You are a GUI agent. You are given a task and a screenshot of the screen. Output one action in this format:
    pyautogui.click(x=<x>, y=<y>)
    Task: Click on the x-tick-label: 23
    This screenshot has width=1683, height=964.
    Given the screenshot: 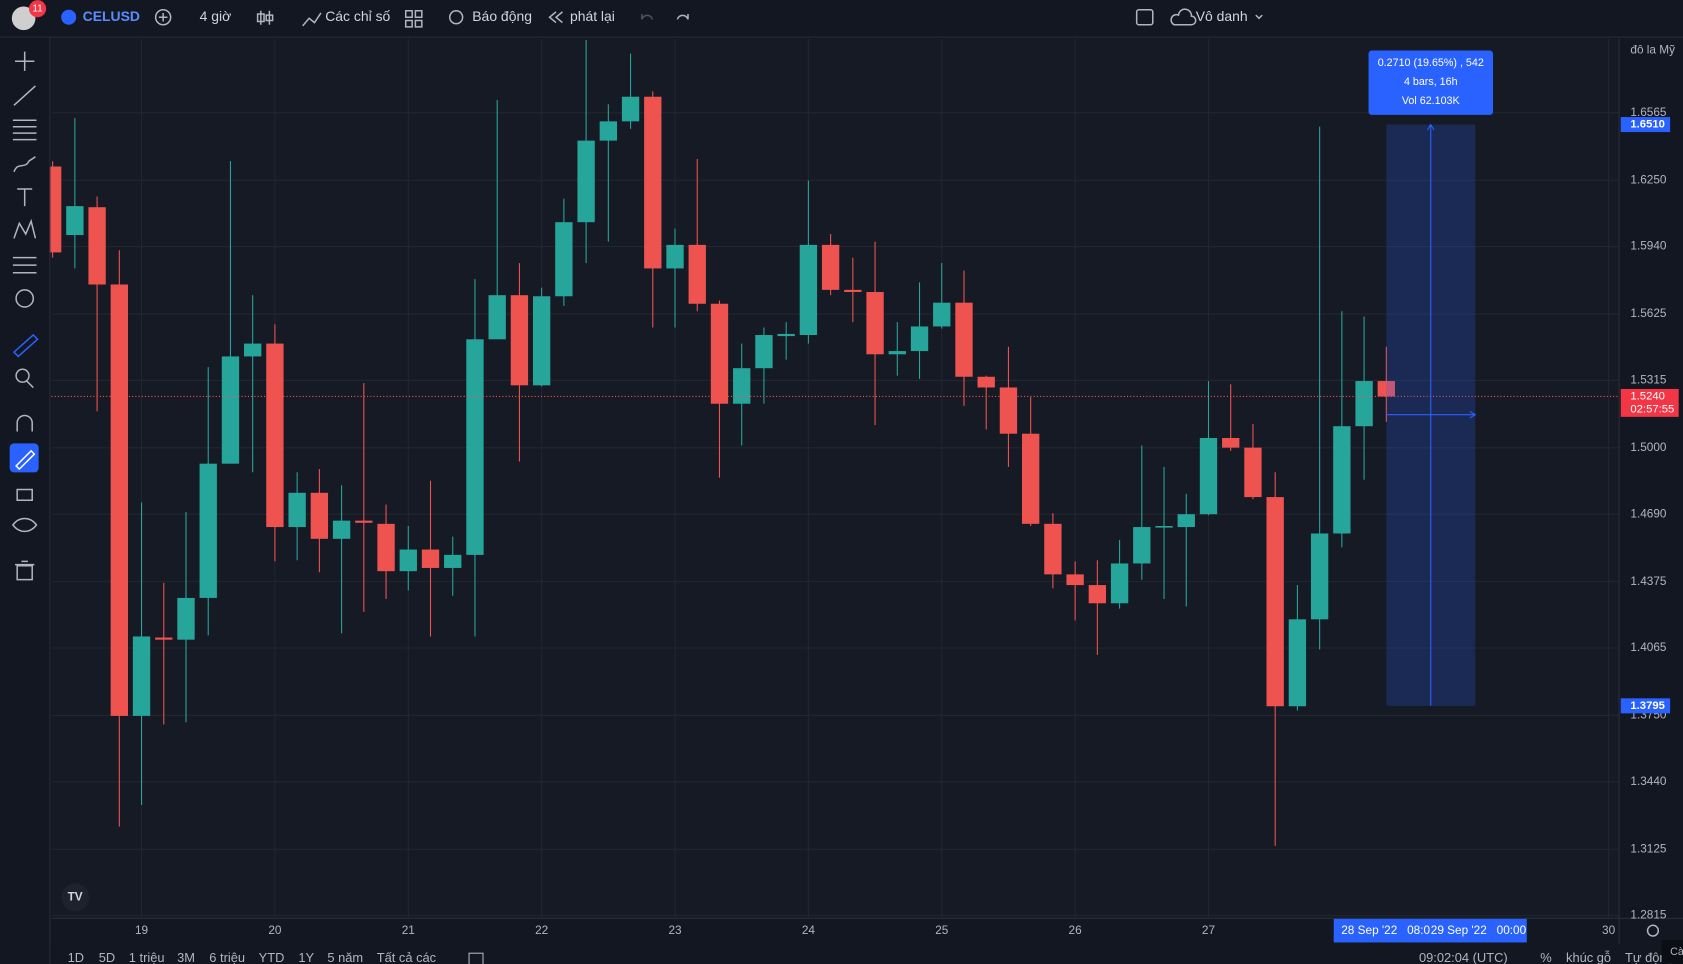 What is the action you would take?
    pyautogui.click(x=675, y=930)
    